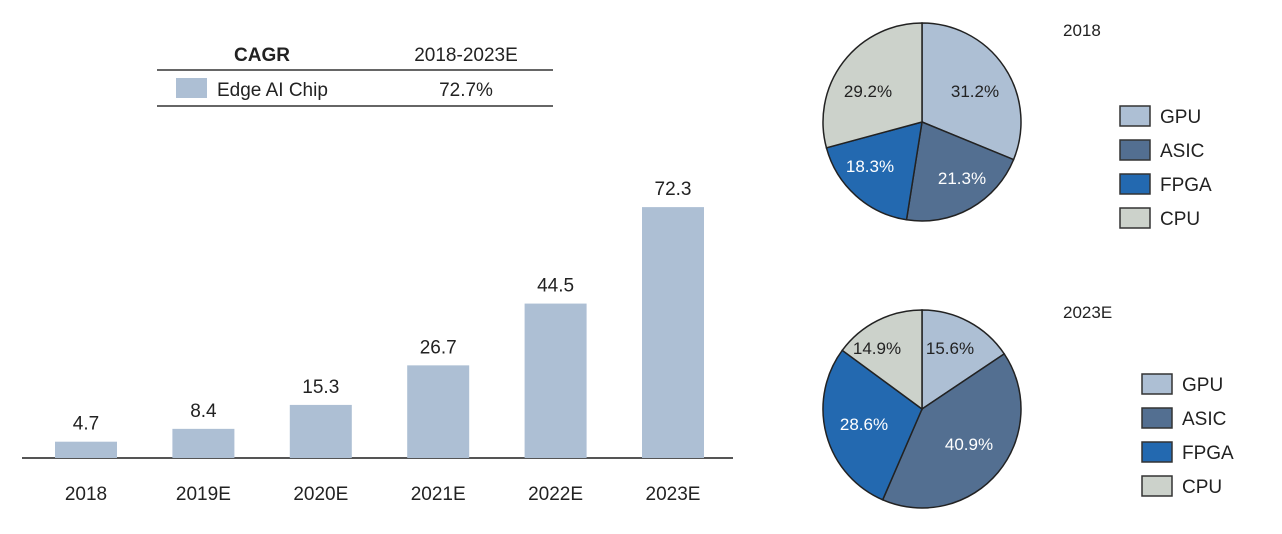 This screenshot has height=534, width=1282. Describe the element at coordinates (320, 494) in the screenshot. I see `x-tick-label: 2020E` at that location.